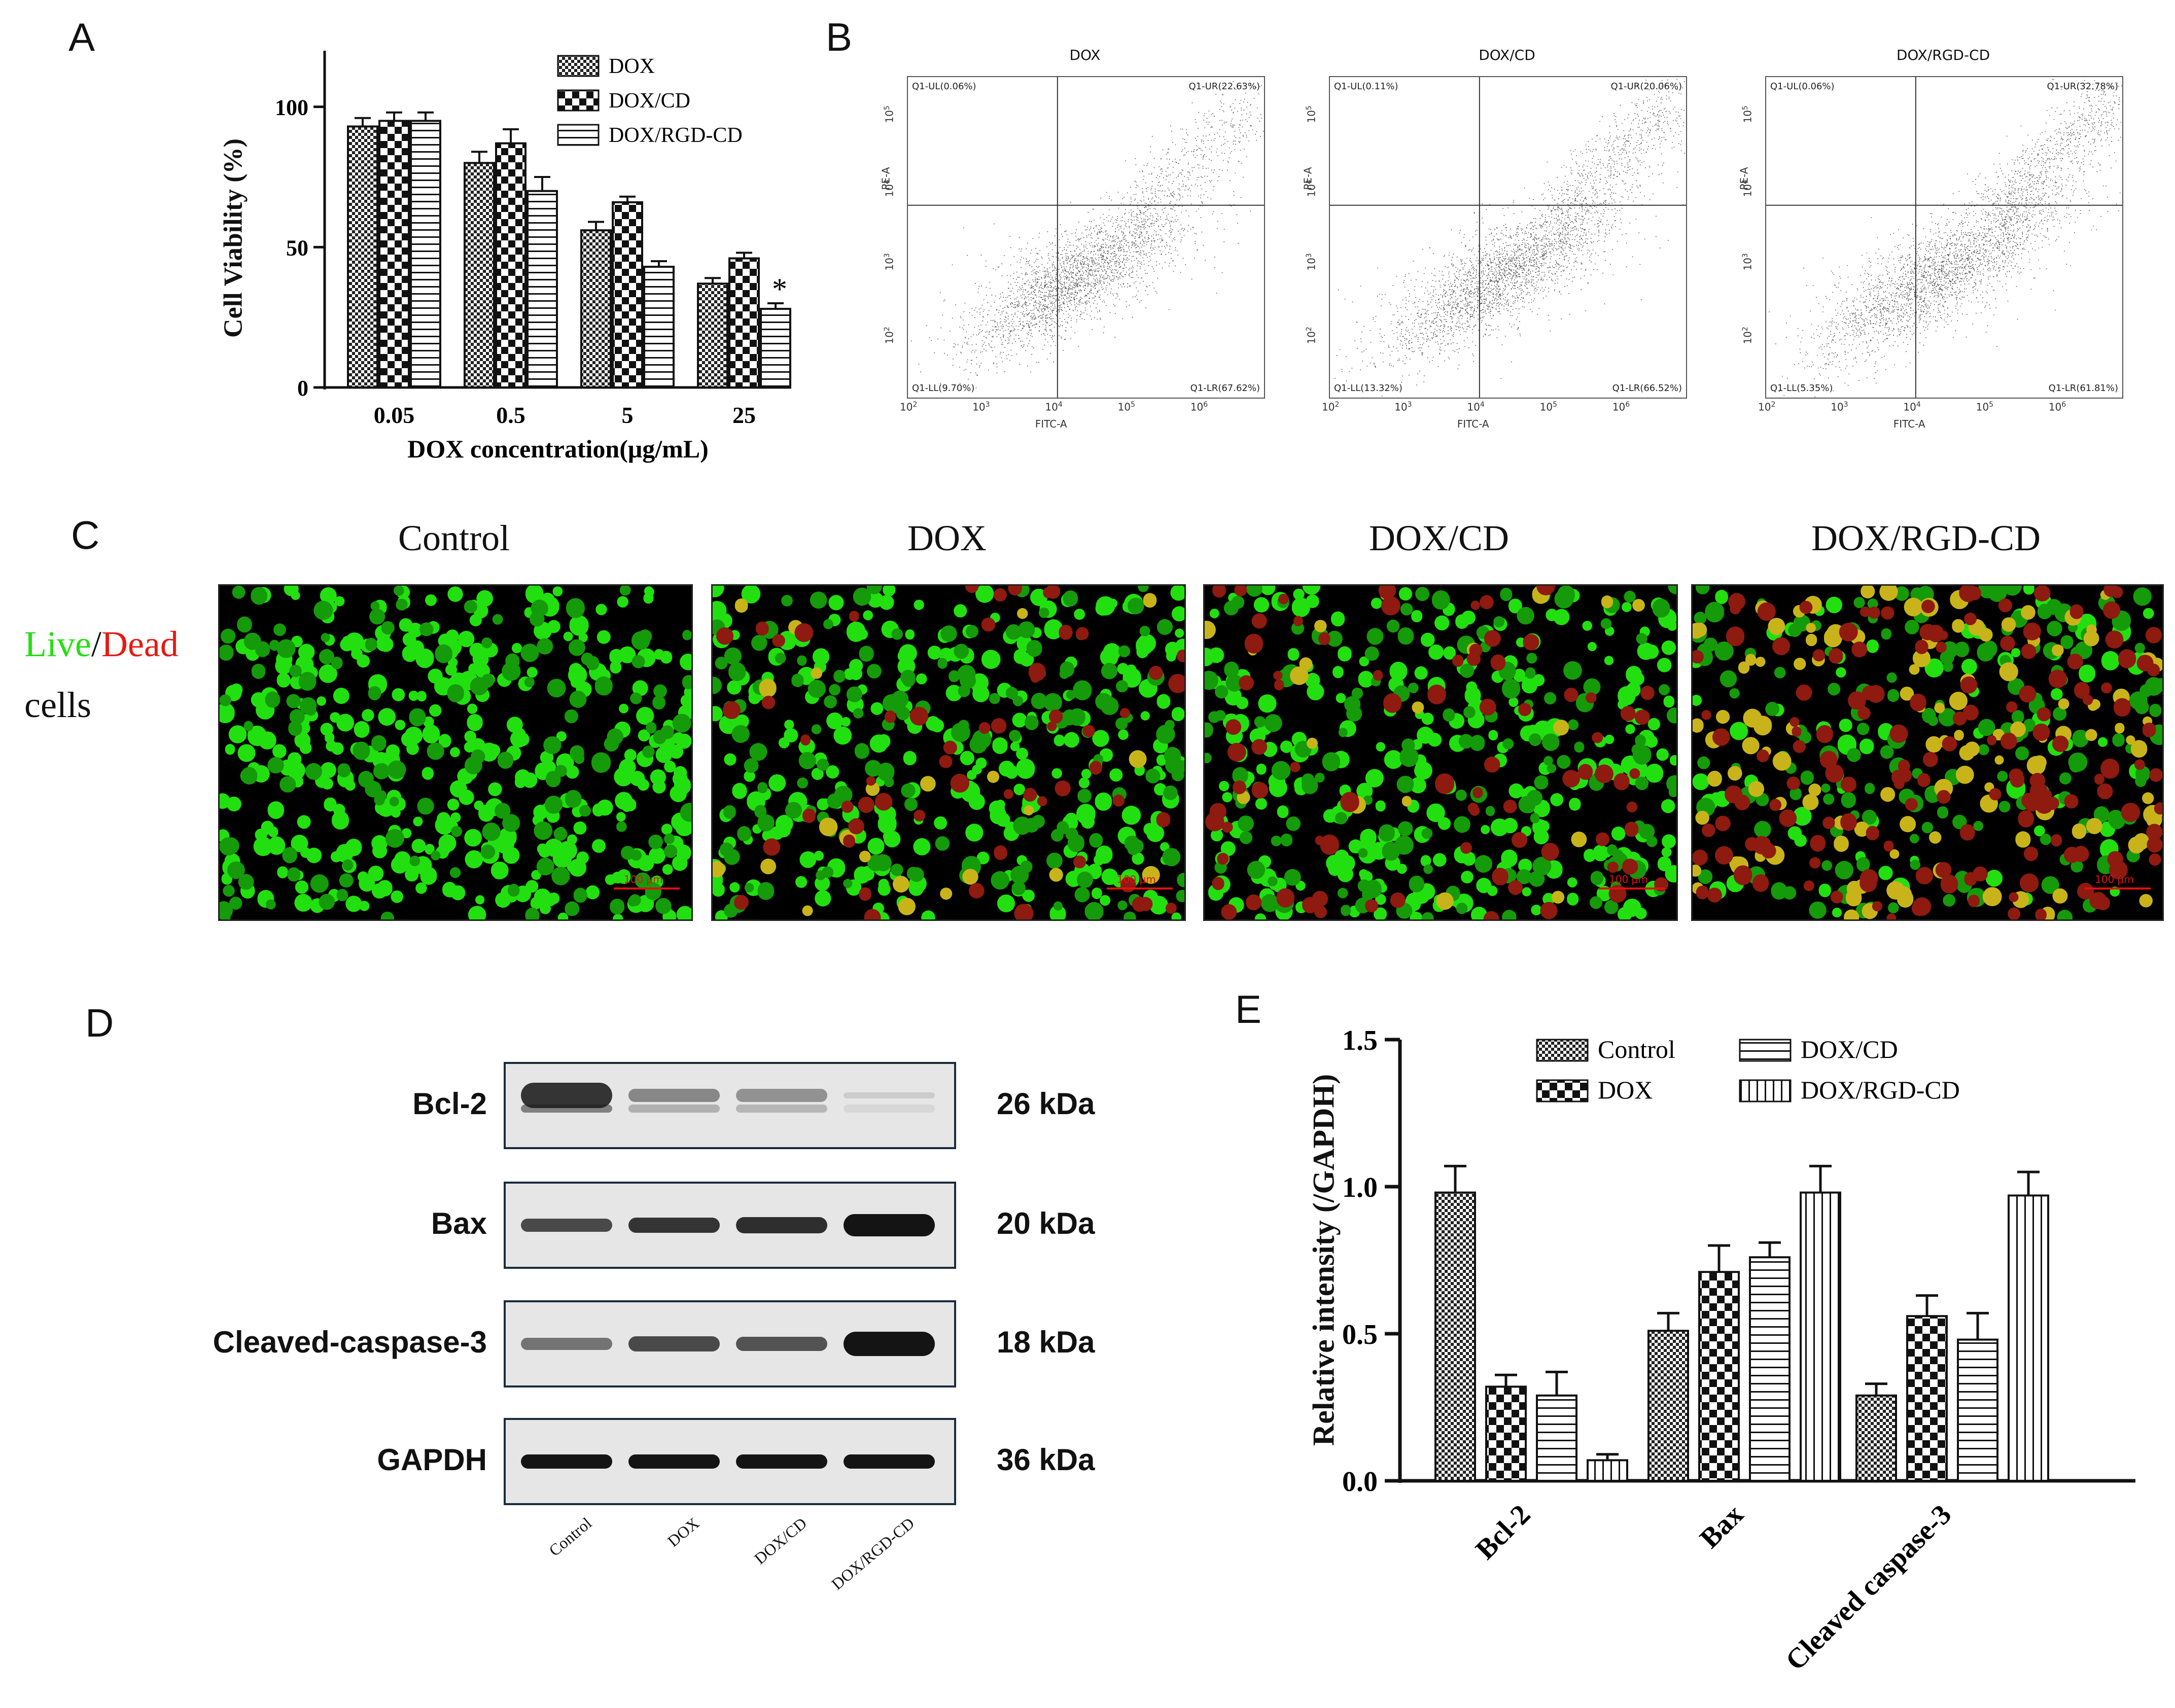 Image resolution: width=2175 pixels, height=1708 pixels. Describe the element at coordinates (947, 538) in the screenshot. I see `micrograph-title: DOX` at that location.